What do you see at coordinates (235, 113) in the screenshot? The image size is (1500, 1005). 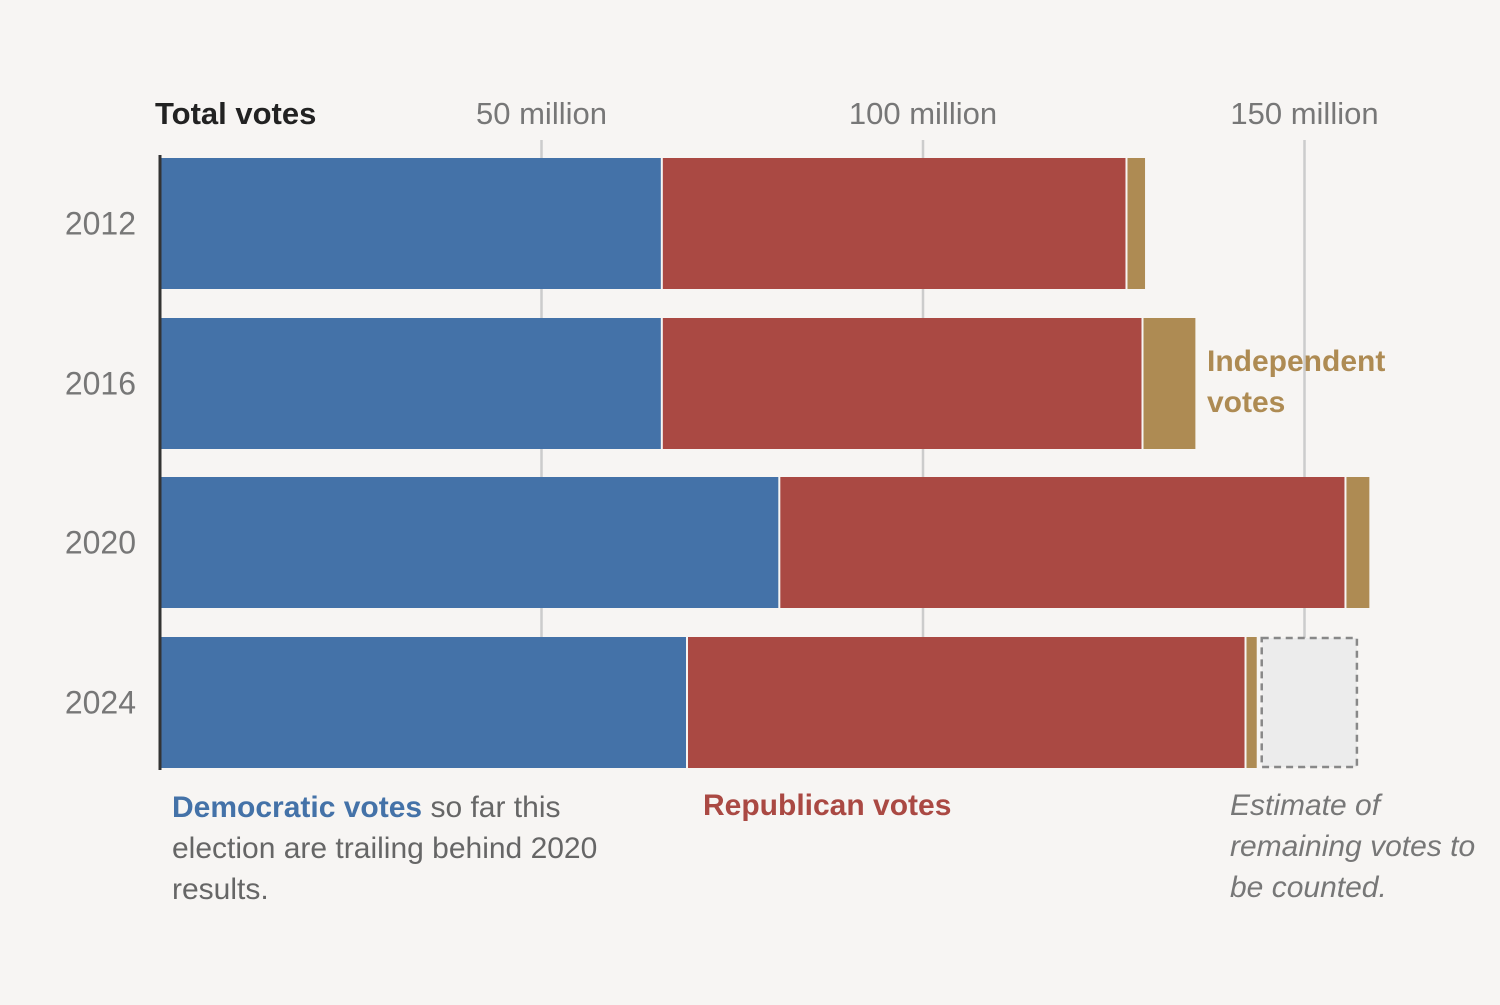 I see `axis-title: Total votes` at bounding box center [235, 113].